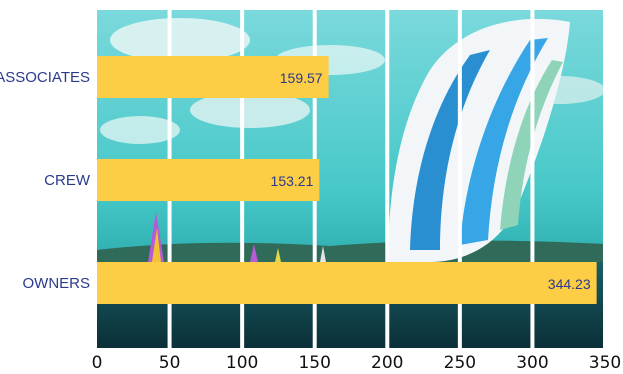  Describe the element at coordinates (97, 363) in the screenshot. I see `x-tick-label-0: 0` at that location.